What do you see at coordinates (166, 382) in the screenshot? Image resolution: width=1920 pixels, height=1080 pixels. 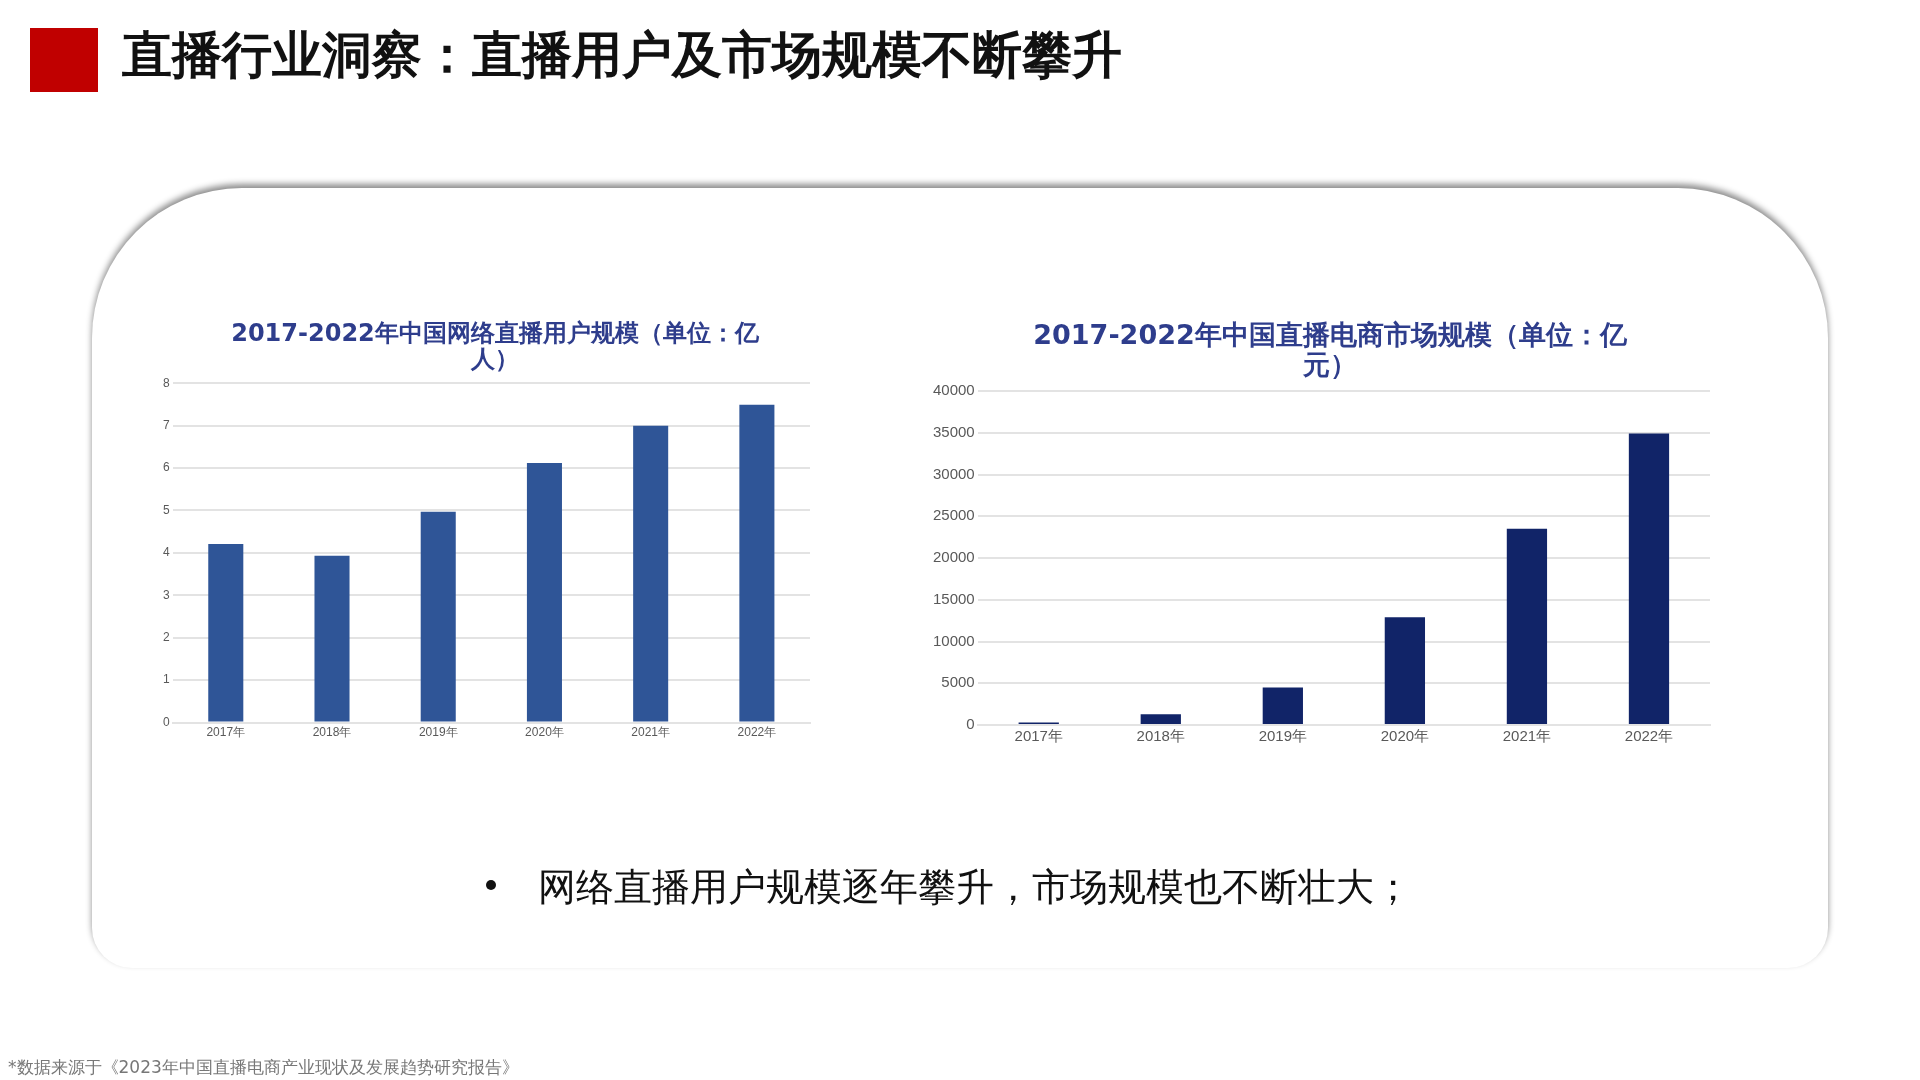 I see `y-tick-label: 8` at bounding box center [166, 382].